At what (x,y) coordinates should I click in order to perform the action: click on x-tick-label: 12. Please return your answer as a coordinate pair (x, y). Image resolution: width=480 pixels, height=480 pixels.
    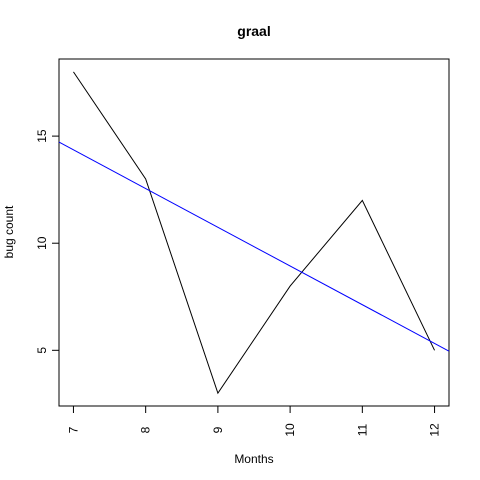
    Looking at the image, I should click on (435, 430).